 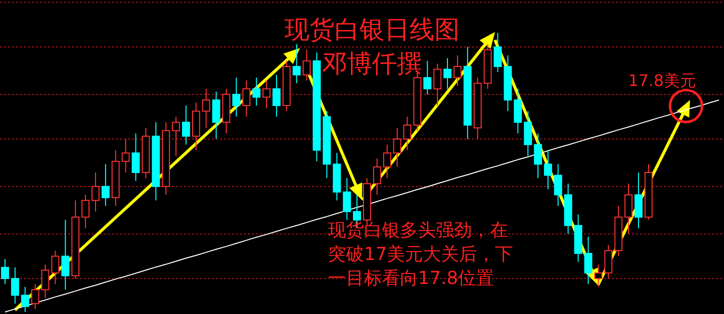 What do you see at coordinates (420, 254) in the screenshot?
I see `annotation: 现货白银多头强劲，在突破17美元大关后，下一目标看向17.8位置` at bounding box center [420, 254].